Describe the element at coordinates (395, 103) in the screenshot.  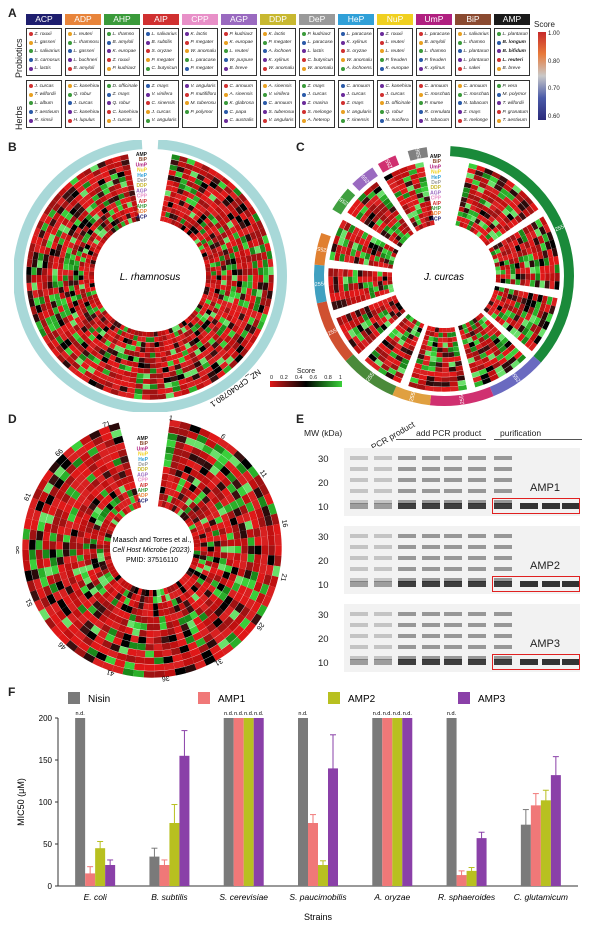
I see `species-item: D. officinale` at that location.